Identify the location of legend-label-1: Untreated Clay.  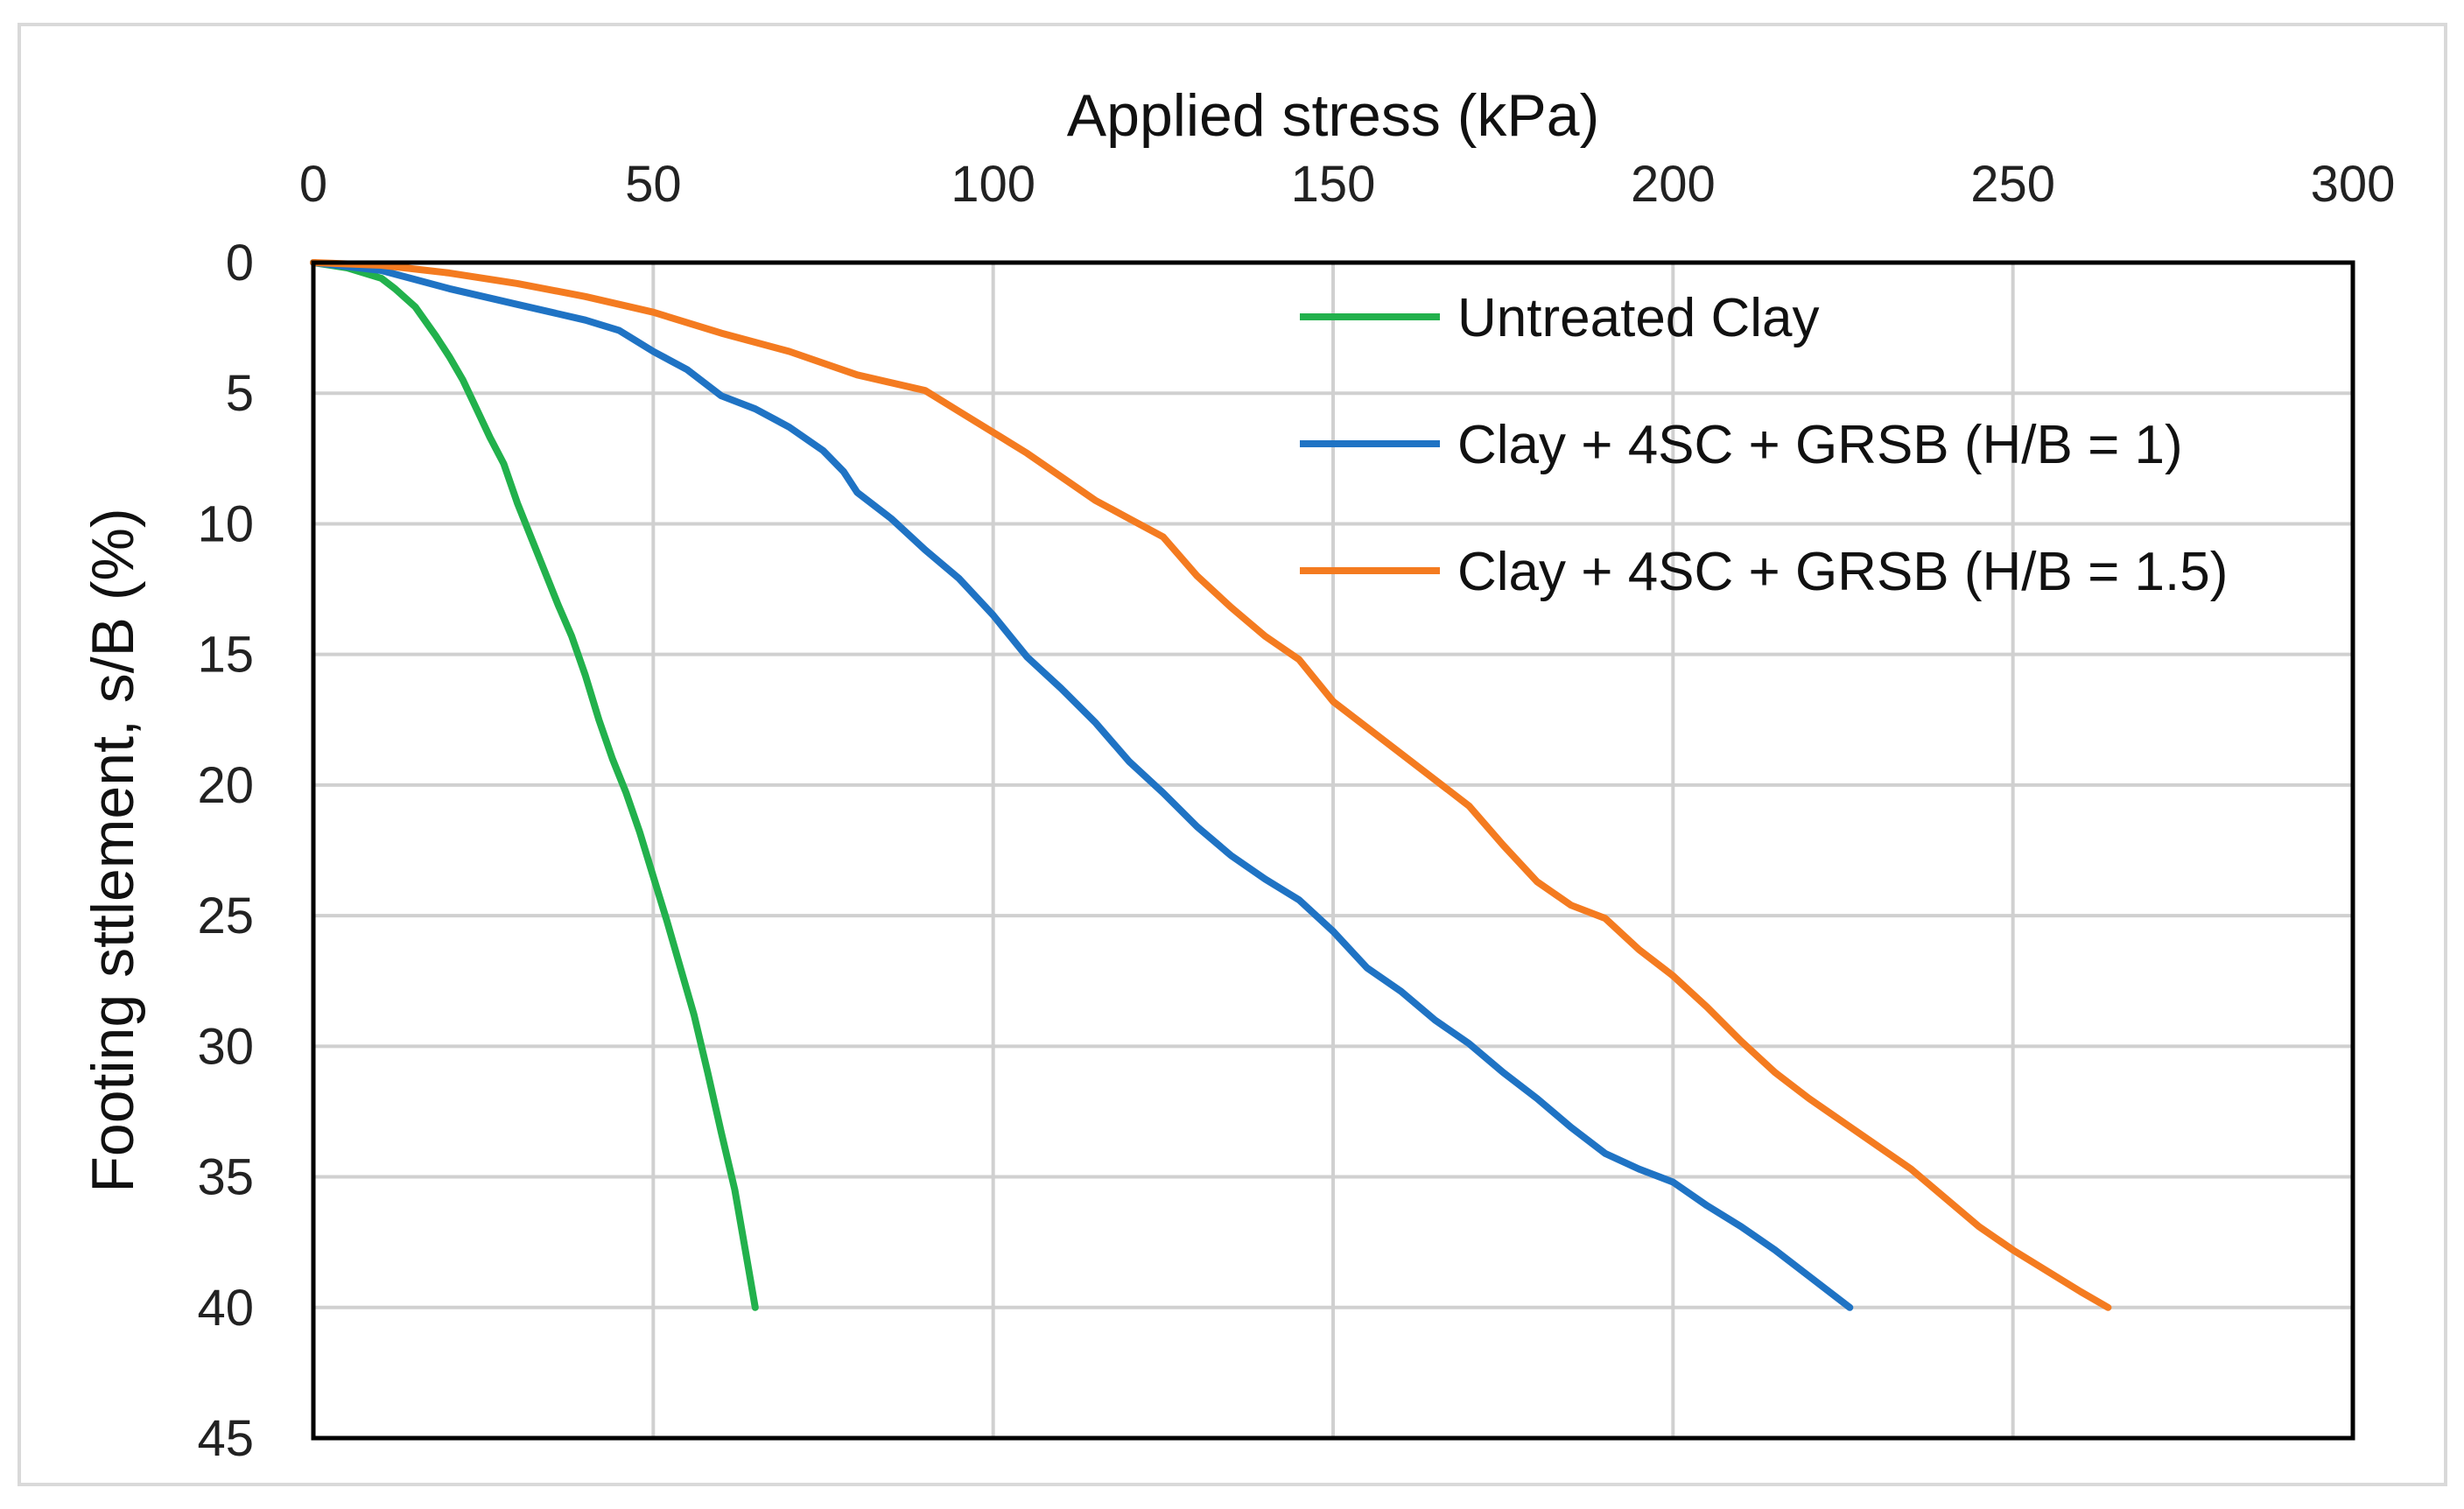
(1638, 318).